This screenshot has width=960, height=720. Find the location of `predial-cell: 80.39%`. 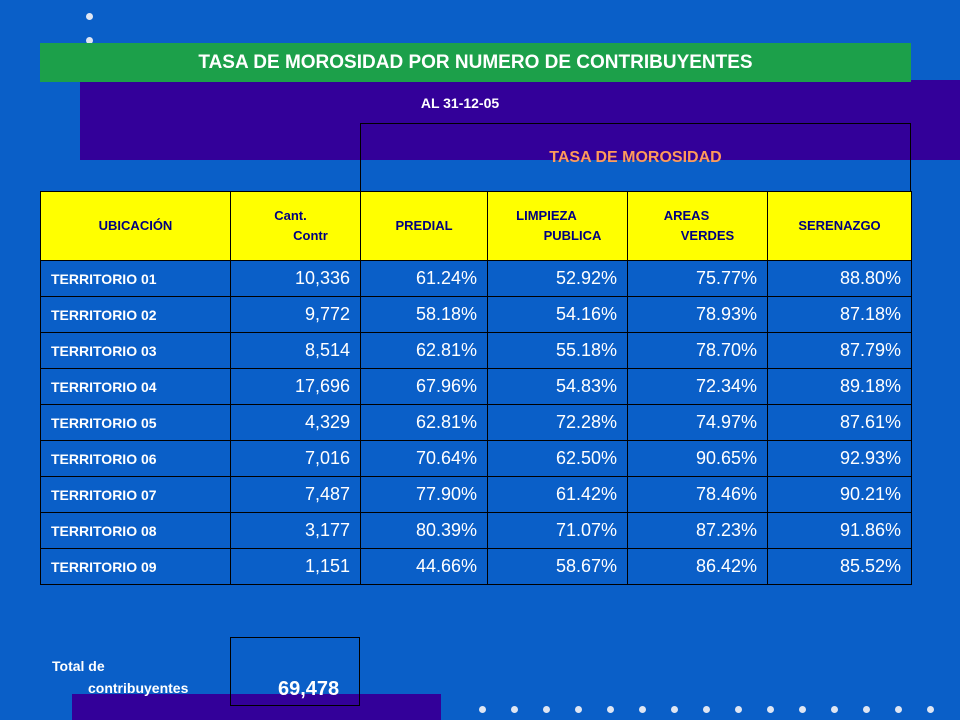

predial-cell: 80.39% is located at coordinates (424, 530).